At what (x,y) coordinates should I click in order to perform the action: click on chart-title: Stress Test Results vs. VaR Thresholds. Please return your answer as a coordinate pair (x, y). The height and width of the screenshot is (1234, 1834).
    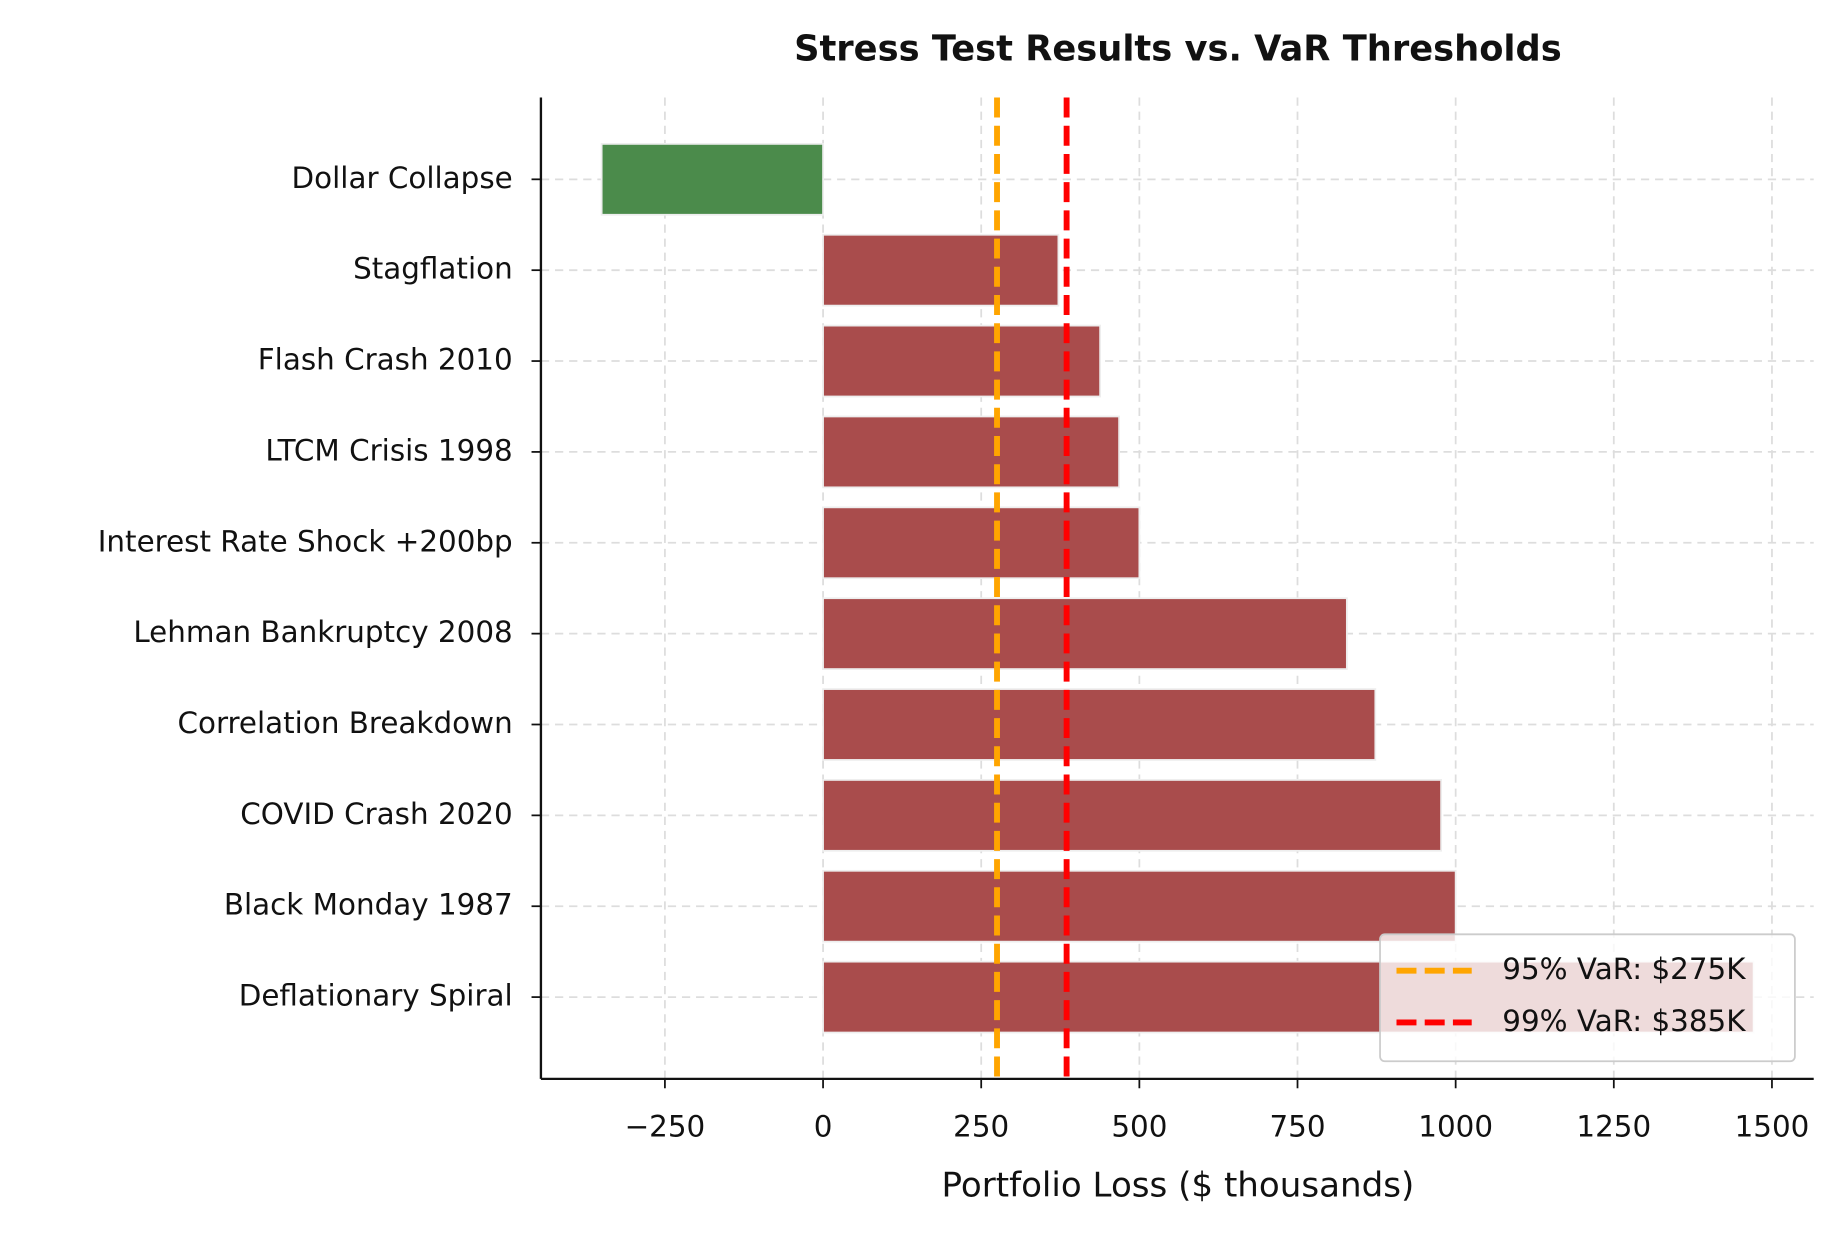
    Looking at the image, I should click on (1178, 49).